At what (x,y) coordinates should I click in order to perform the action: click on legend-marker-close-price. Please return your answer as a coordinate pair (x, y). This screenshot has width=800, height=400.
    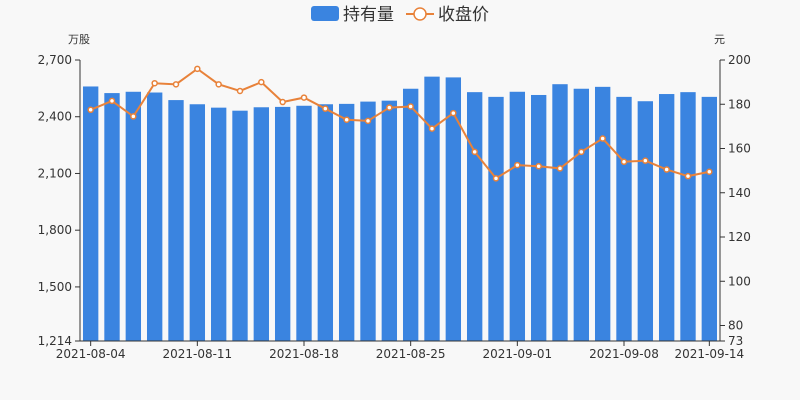
    Looking at the image, I should click on (420, 14).